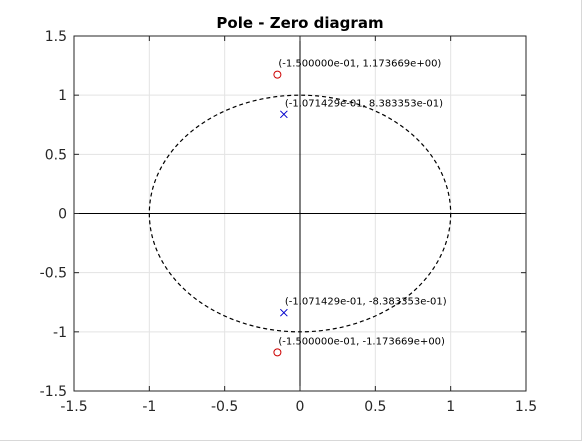 This screenshot has width=582, height=441. What do you see at coordinates (299, 23) in the screenshot?
I see `chart-title: Pole - Zero diagram` at bounding box center [299, 23].